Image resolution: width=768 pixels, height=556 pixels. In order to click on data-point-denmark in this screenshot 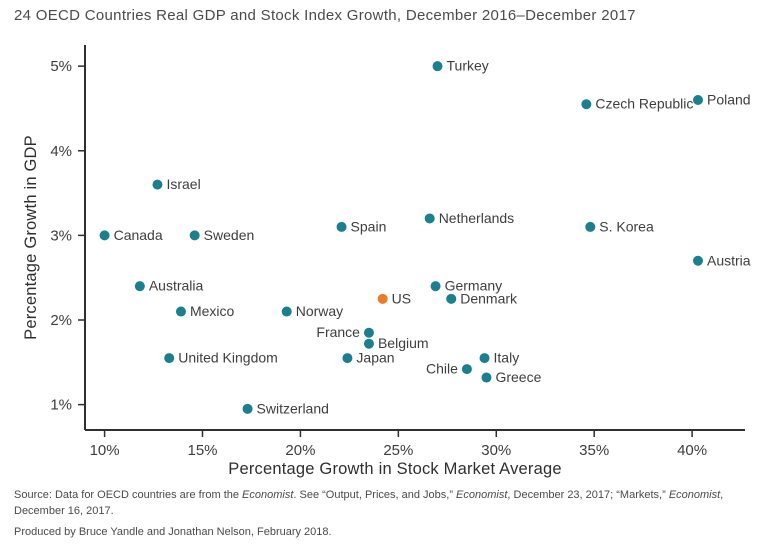, I will do `click(451, 298)`.